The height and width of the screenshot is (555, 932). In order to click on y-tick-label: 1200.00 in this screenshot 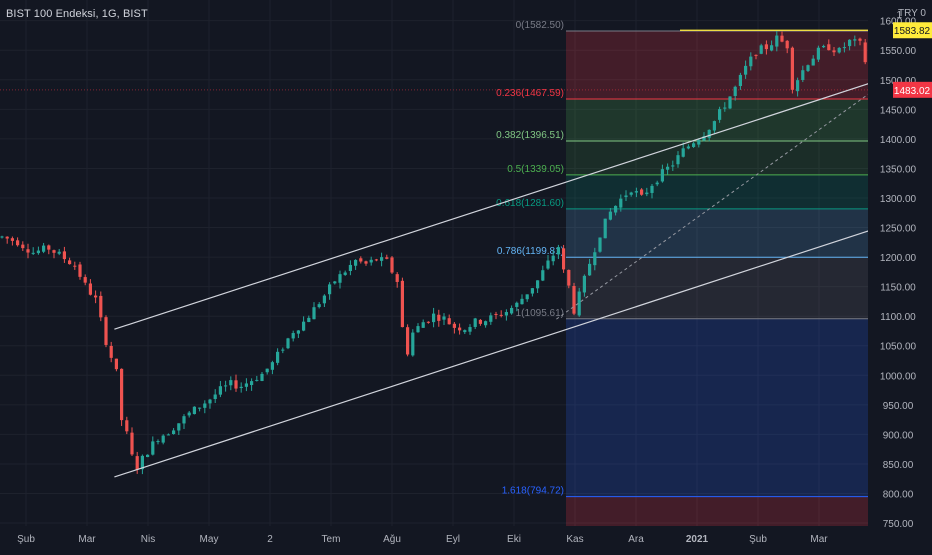, I will do `click(898, 258)`.